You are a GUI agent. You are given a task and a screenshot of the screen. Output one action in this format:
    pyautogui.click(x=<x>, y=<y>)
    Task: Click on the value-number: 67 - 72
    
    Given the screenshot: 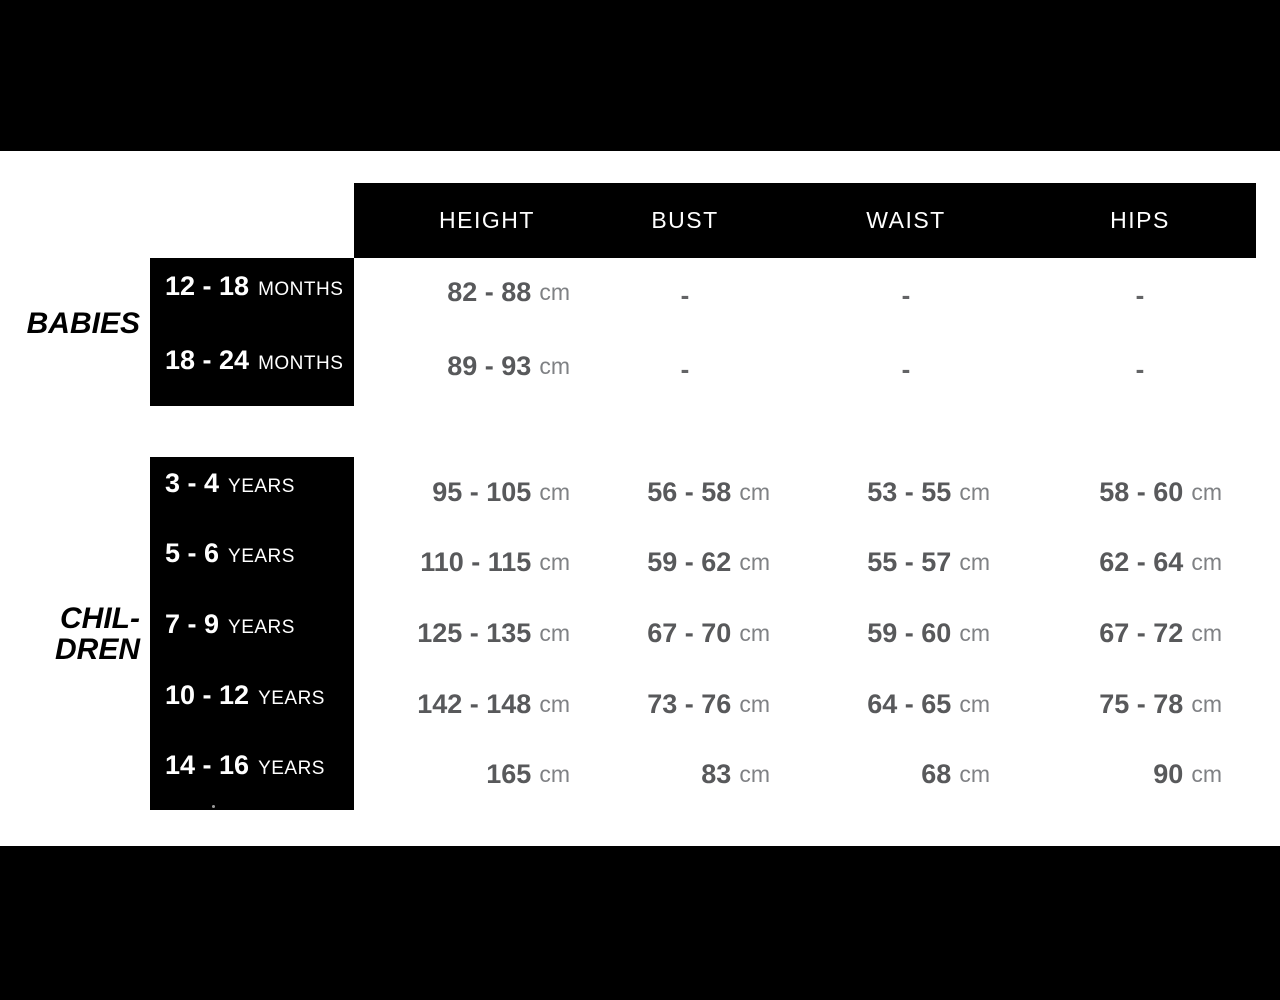 What is the action you would take?
    pyautogui.click(x=1141, y=632)
    